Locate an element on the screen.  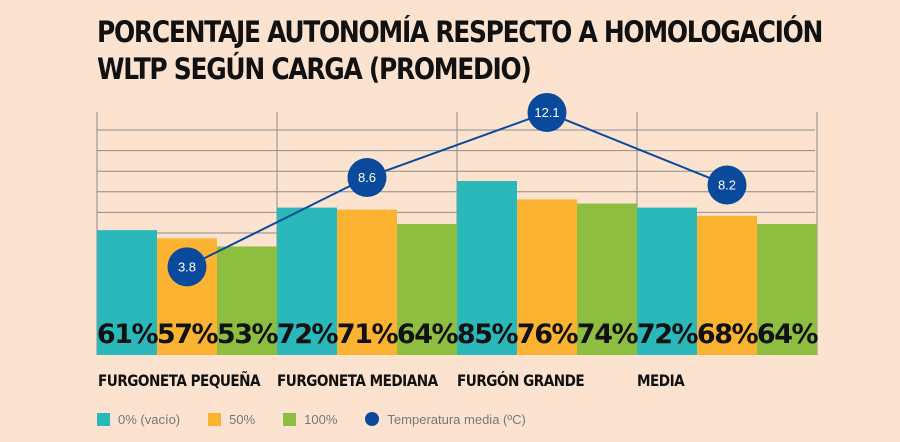
bar-value-label: 76% is located at coordinates (548, 334).